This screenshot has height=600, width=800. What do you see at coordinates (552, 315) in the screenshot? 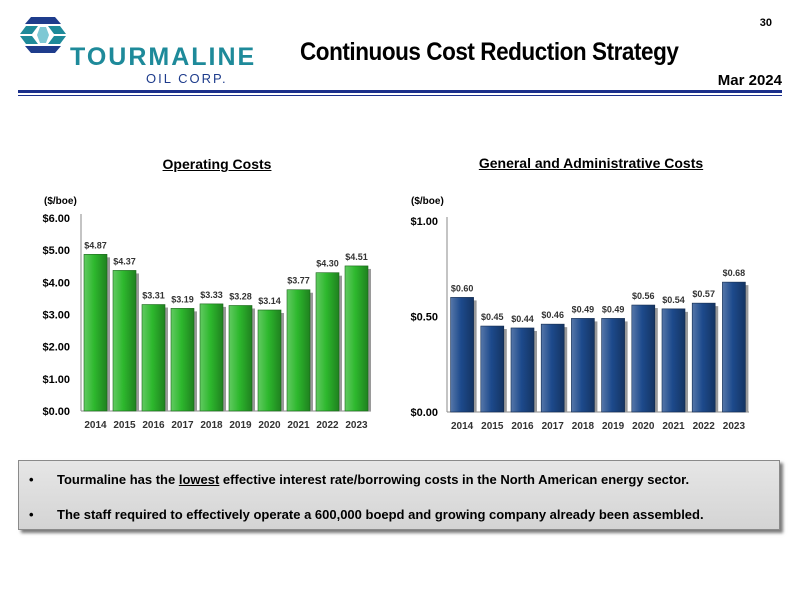
I see `bar-data-label: $0.46` at bounding box center [552, 315].